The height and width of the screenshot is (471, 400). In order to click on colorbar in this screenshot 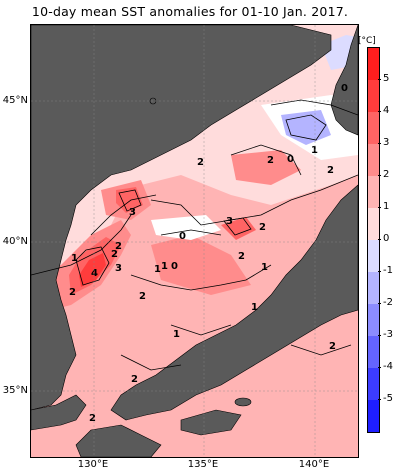, I will do `click(373, 240)`.